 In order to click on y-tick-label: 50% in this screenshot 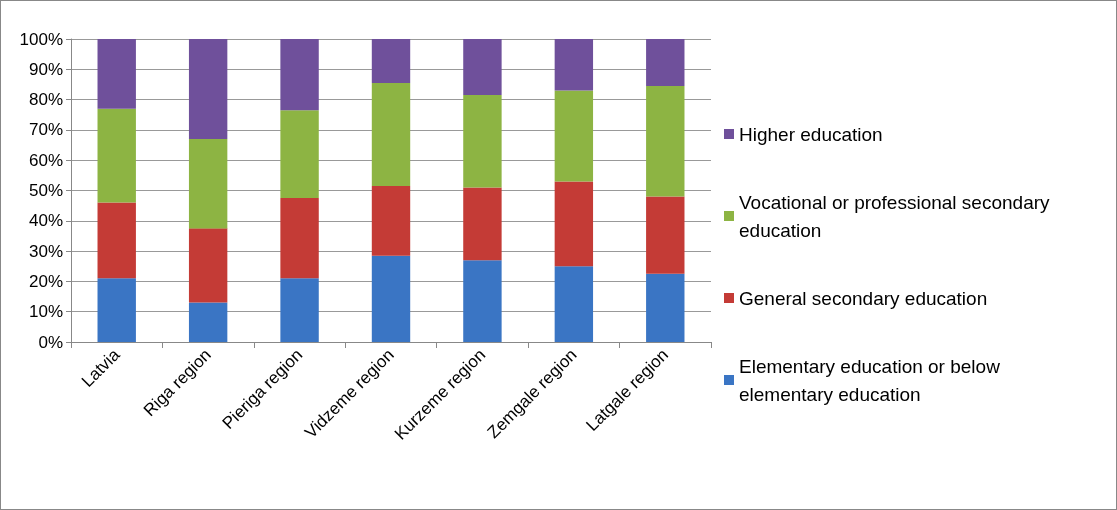, I will do `click(45, 190)`.